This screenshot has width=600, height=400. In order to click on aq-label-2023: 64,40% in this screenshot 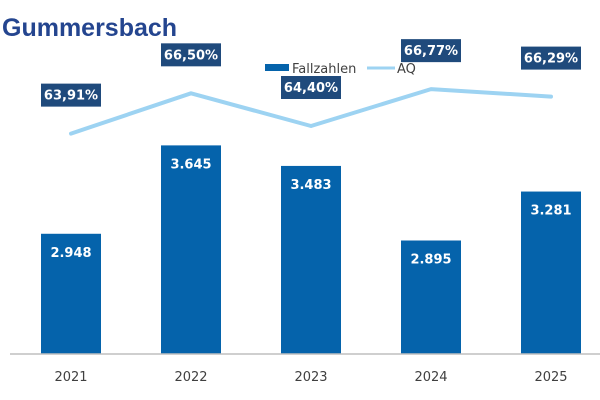, I will do `click(311, 88)`.